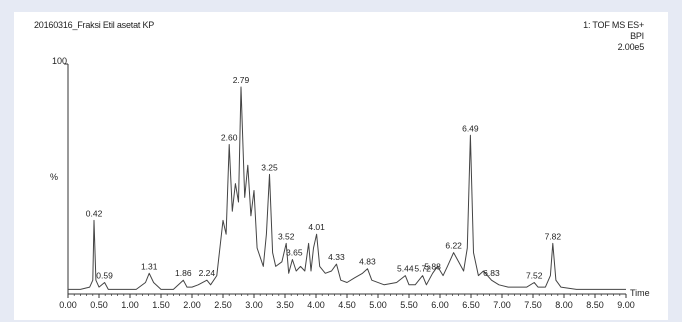 This screenshot has height=322, width=682. What do you see at coordinates (595, 305) in the screenshot?
I see `x-tick-label: 8.50` at bounding box center [595, 305].